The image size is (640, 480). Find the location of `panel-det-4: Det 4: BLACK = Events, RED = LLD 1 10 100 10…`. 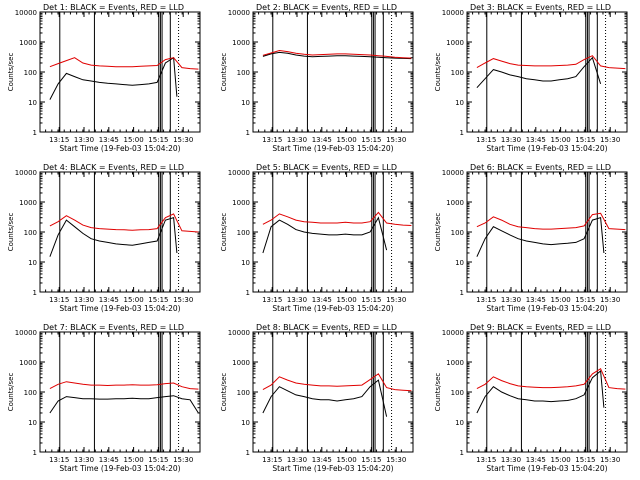

panel-det-4: Det 4: BLACK = Events, RED = LLD 1 10 100 10… is located at coordinates (104, 238).